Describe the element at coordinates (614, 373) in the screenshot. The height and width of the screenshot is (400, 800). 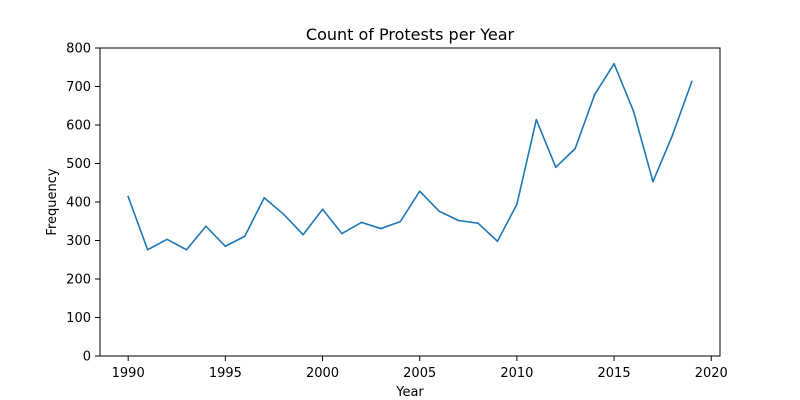
I see `x-tick-label: 2015` at that location.